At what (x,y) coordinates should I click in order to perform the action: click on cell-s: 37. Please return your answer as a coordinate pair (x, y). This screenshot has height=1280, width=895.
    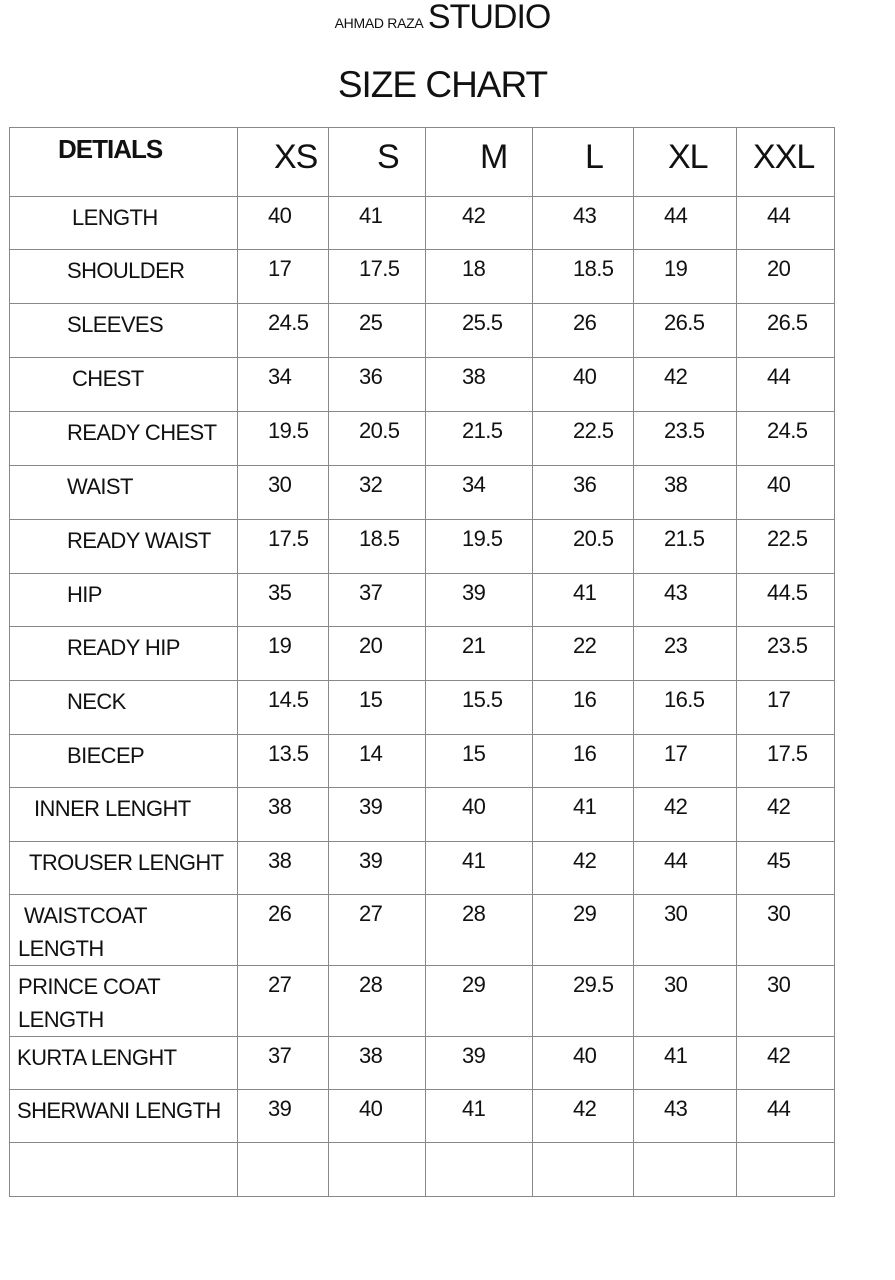
    Looking at the image, I should click on (377, 600).